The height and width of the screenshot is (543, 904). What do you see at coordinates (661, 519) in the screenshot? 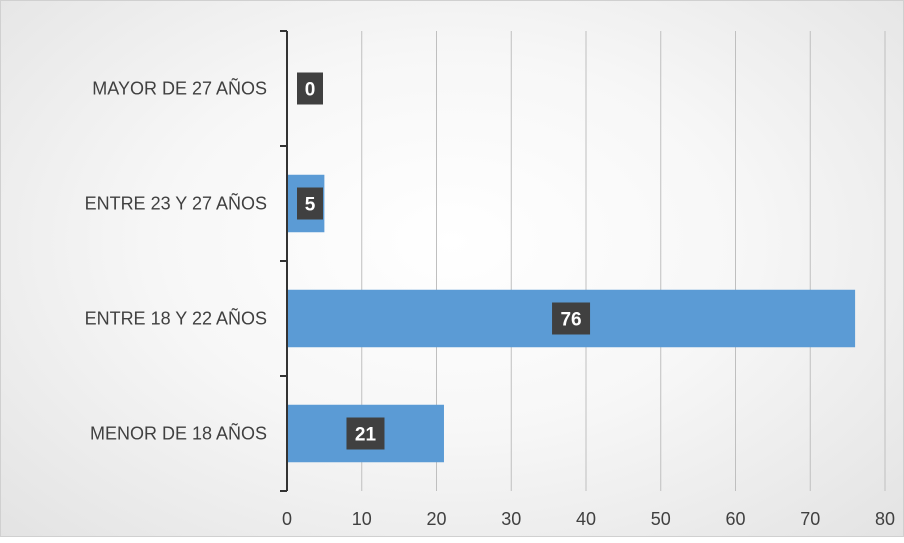
I see `x-tick-label: 50` at bounding box center [661, 519].